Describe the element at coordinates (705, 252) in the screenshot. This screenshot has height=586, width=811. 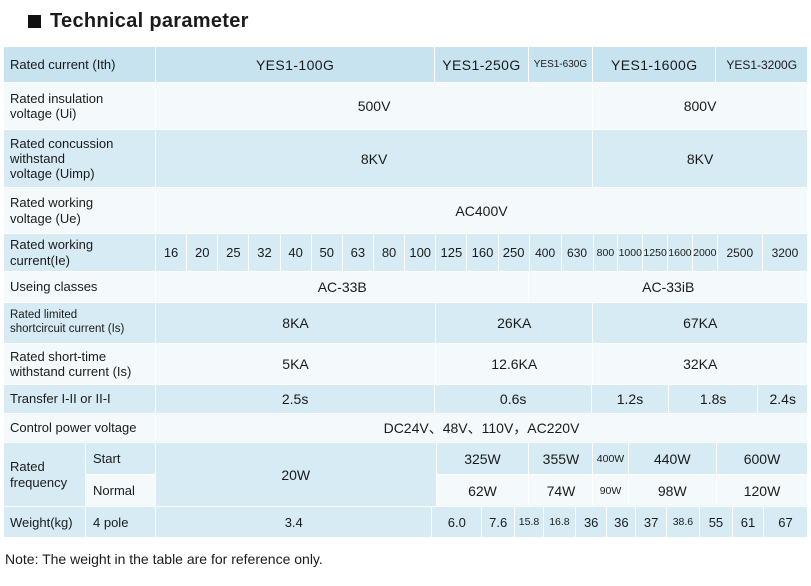
I see `current-cell: 2000` at that location.